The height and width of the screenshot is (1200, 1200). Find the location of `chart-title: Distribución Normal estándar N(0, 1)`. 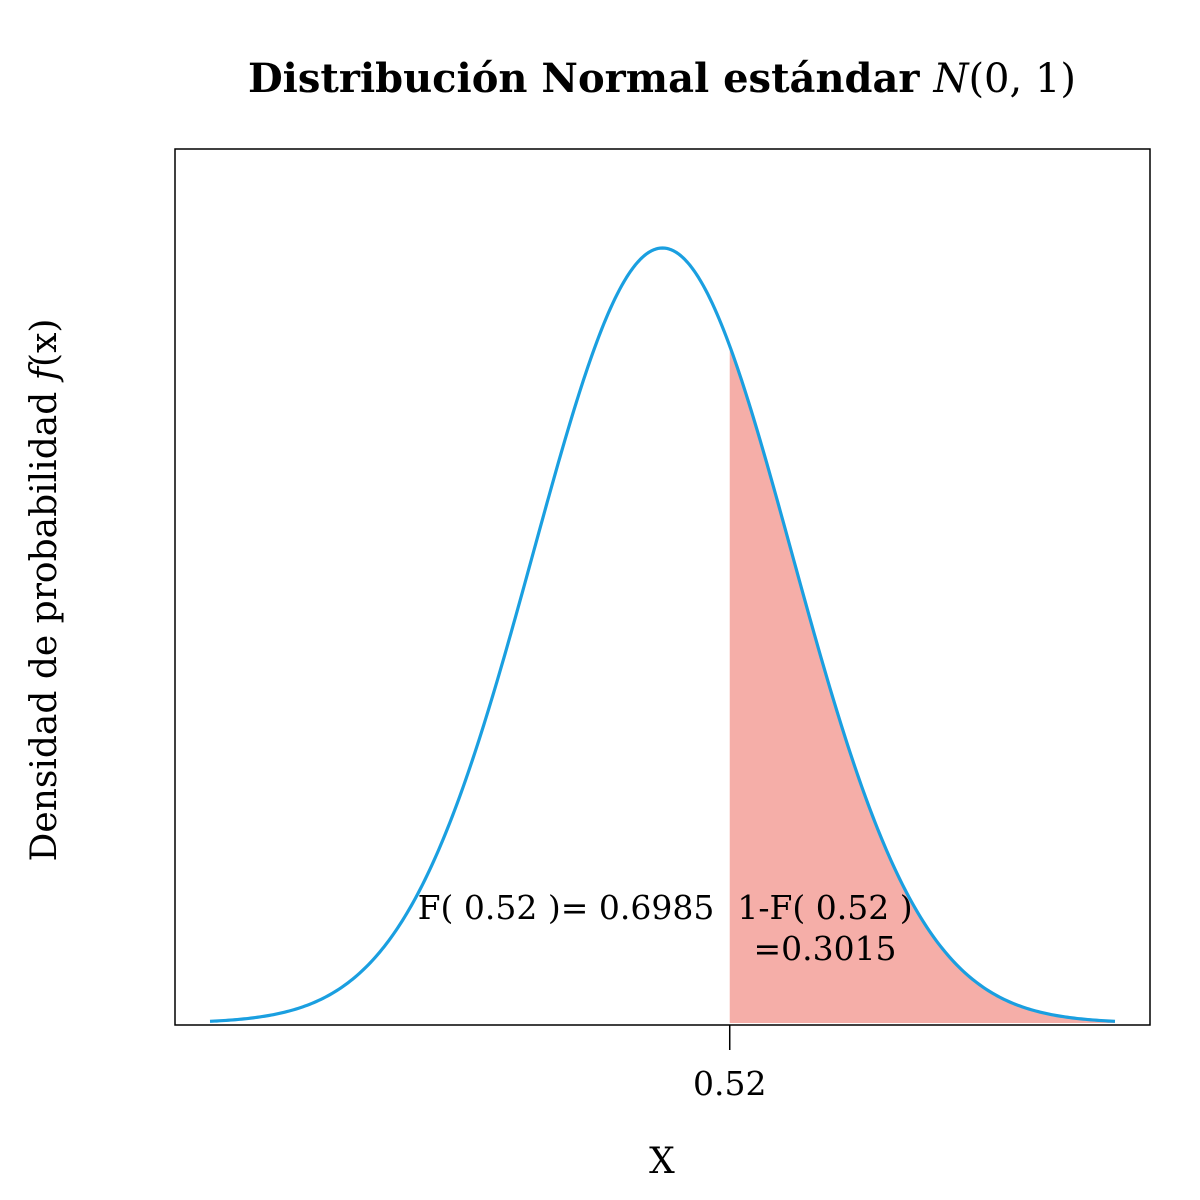

chart-title: Distribución Normal estándar N(0, 1) is located at coordinates (662, 78).